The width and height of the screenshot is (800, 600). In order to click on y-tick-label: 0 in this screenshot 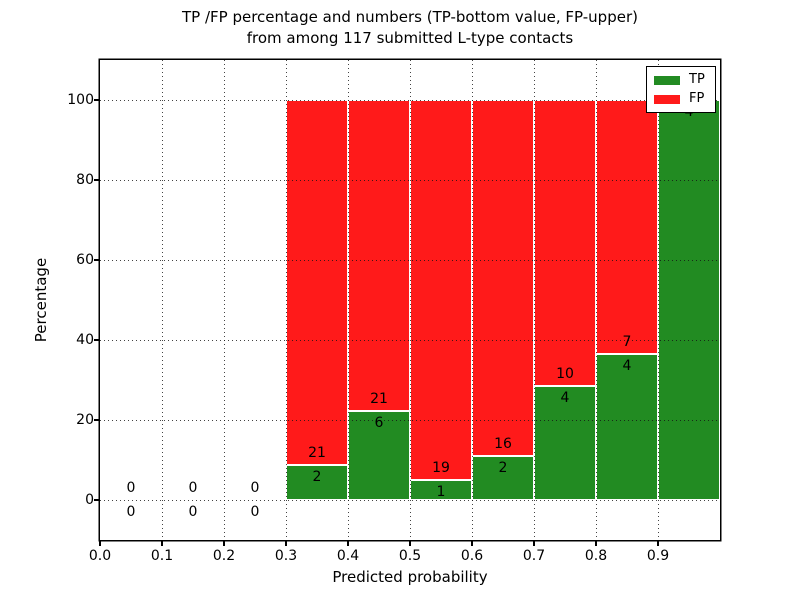, I will do `click(89, 500)`.